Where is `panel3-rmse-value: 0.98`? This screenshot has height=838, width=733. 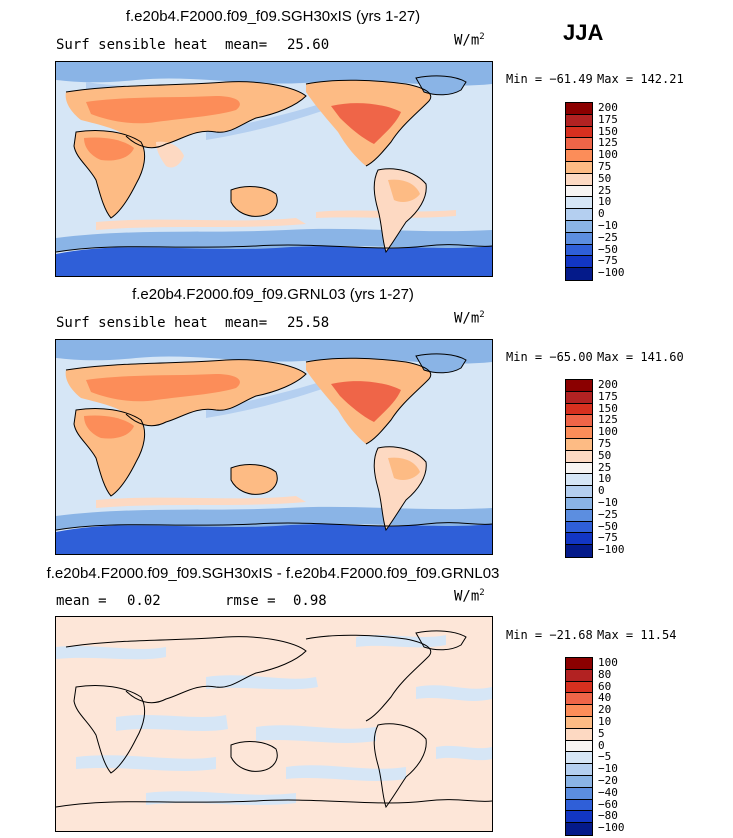 panel3-rmse-value: 0.98 is located at coordinates (310, 601).